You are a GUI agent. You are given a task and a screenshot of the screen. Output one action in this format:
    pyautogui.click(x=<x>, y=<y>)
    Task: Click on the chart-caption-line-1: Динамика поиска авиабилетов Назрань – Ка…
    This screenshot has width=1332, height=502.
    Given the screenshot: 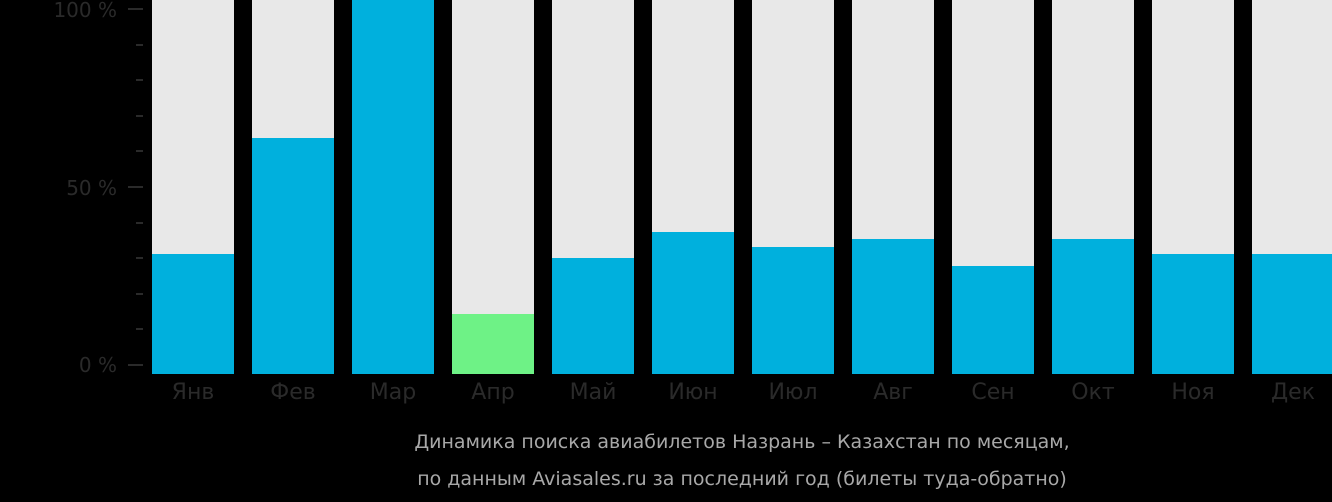 What is the action you would take?
    pyautogui.click(x=742, y=442)
    